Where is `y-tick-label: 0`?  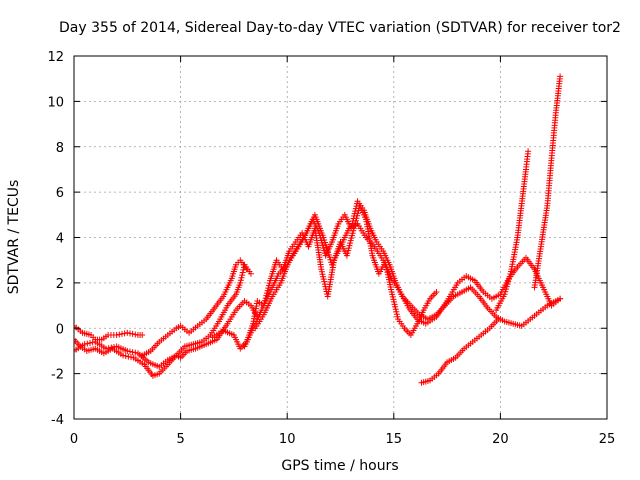
y-tick-label: 0 is located at coordinates (60, 329).